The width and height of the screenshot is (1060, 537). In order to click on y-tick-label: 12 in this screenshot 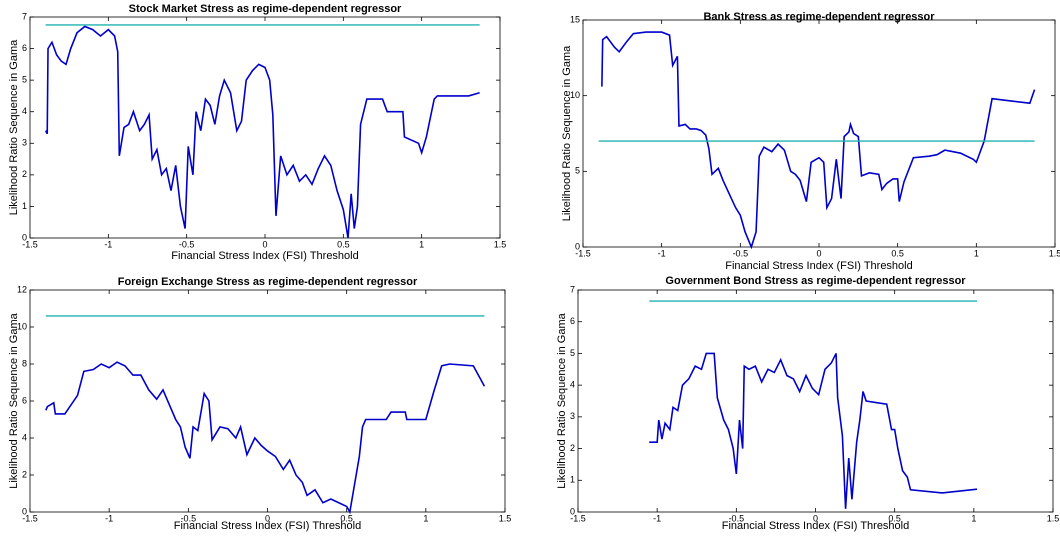, I will do `click(22, 289)`.